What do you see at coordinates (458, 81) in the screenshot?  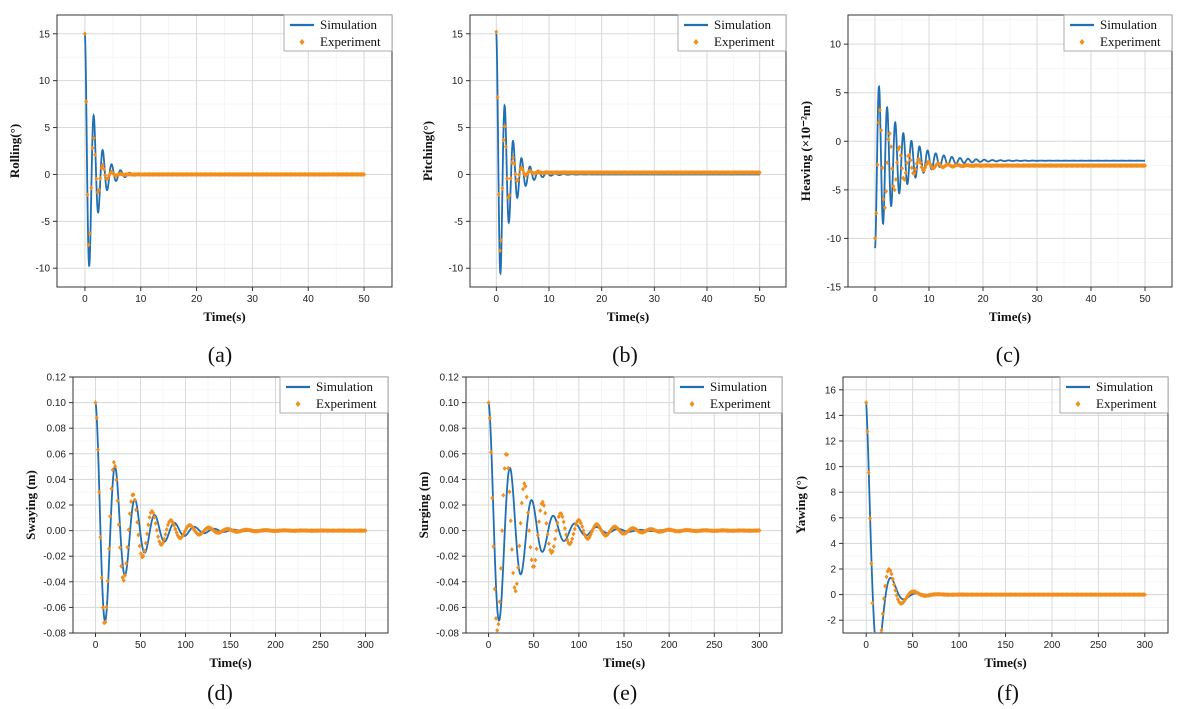 I see `y-tick-label: 10` at bounding box center [458, 81].